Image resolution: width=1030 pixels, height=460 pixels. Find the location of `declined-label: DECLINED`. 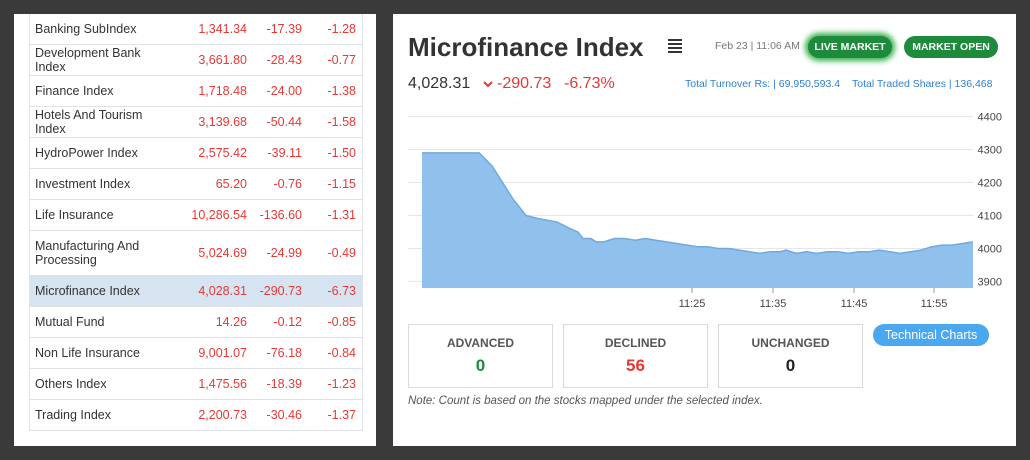

declined-label: DECLINED is located at coordinates (635, 343).